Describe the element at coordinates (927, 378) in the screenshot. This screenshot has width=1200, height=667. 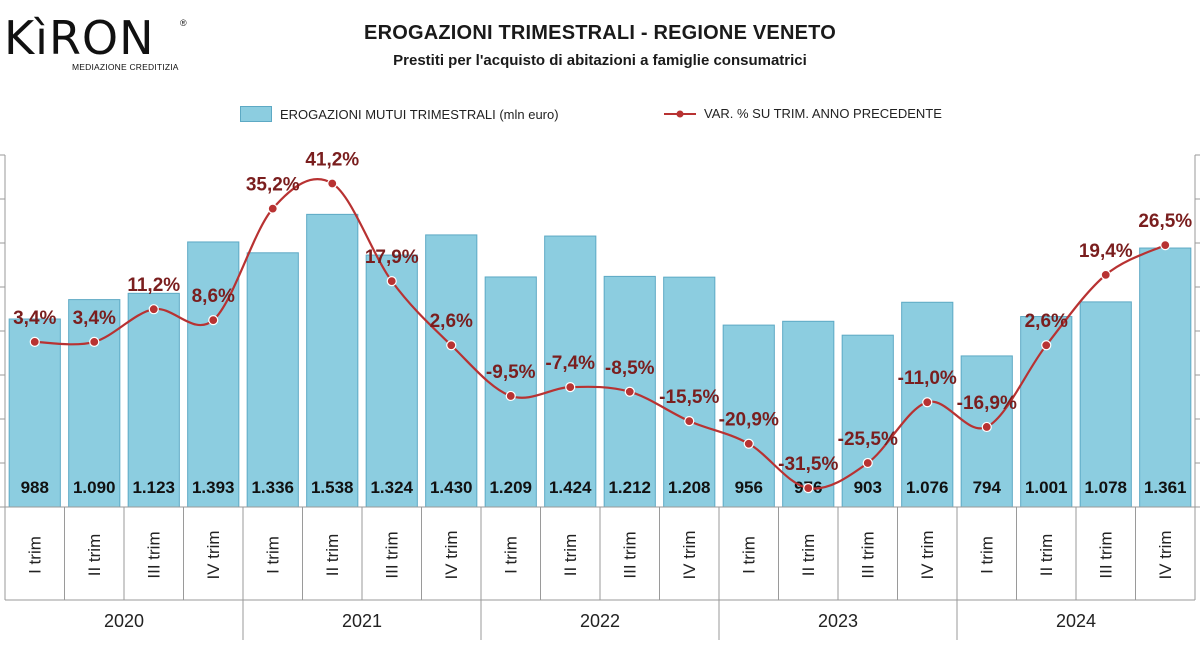
I see `line-value-label: -11,0%` at that location.